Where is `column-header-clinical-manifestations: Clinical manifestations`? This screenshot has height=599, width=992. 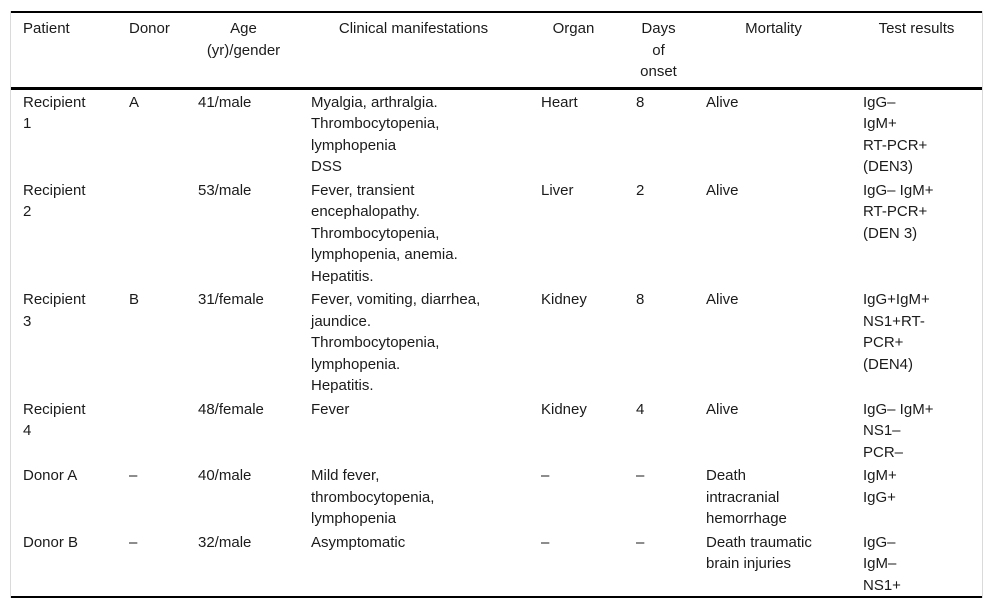
column-header-clinical-manifestations: Clinical manifestations is located at coordinates (413, 51).